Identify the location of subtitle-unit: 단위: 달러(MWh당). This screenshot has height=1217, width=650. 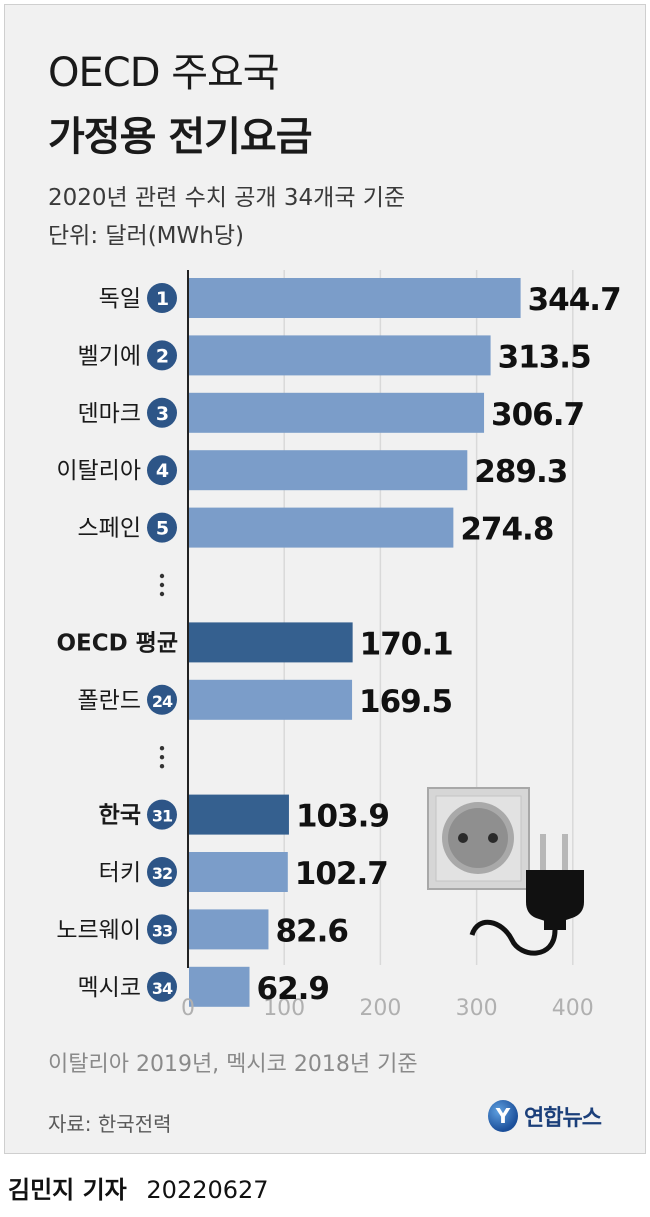
(146, 236).